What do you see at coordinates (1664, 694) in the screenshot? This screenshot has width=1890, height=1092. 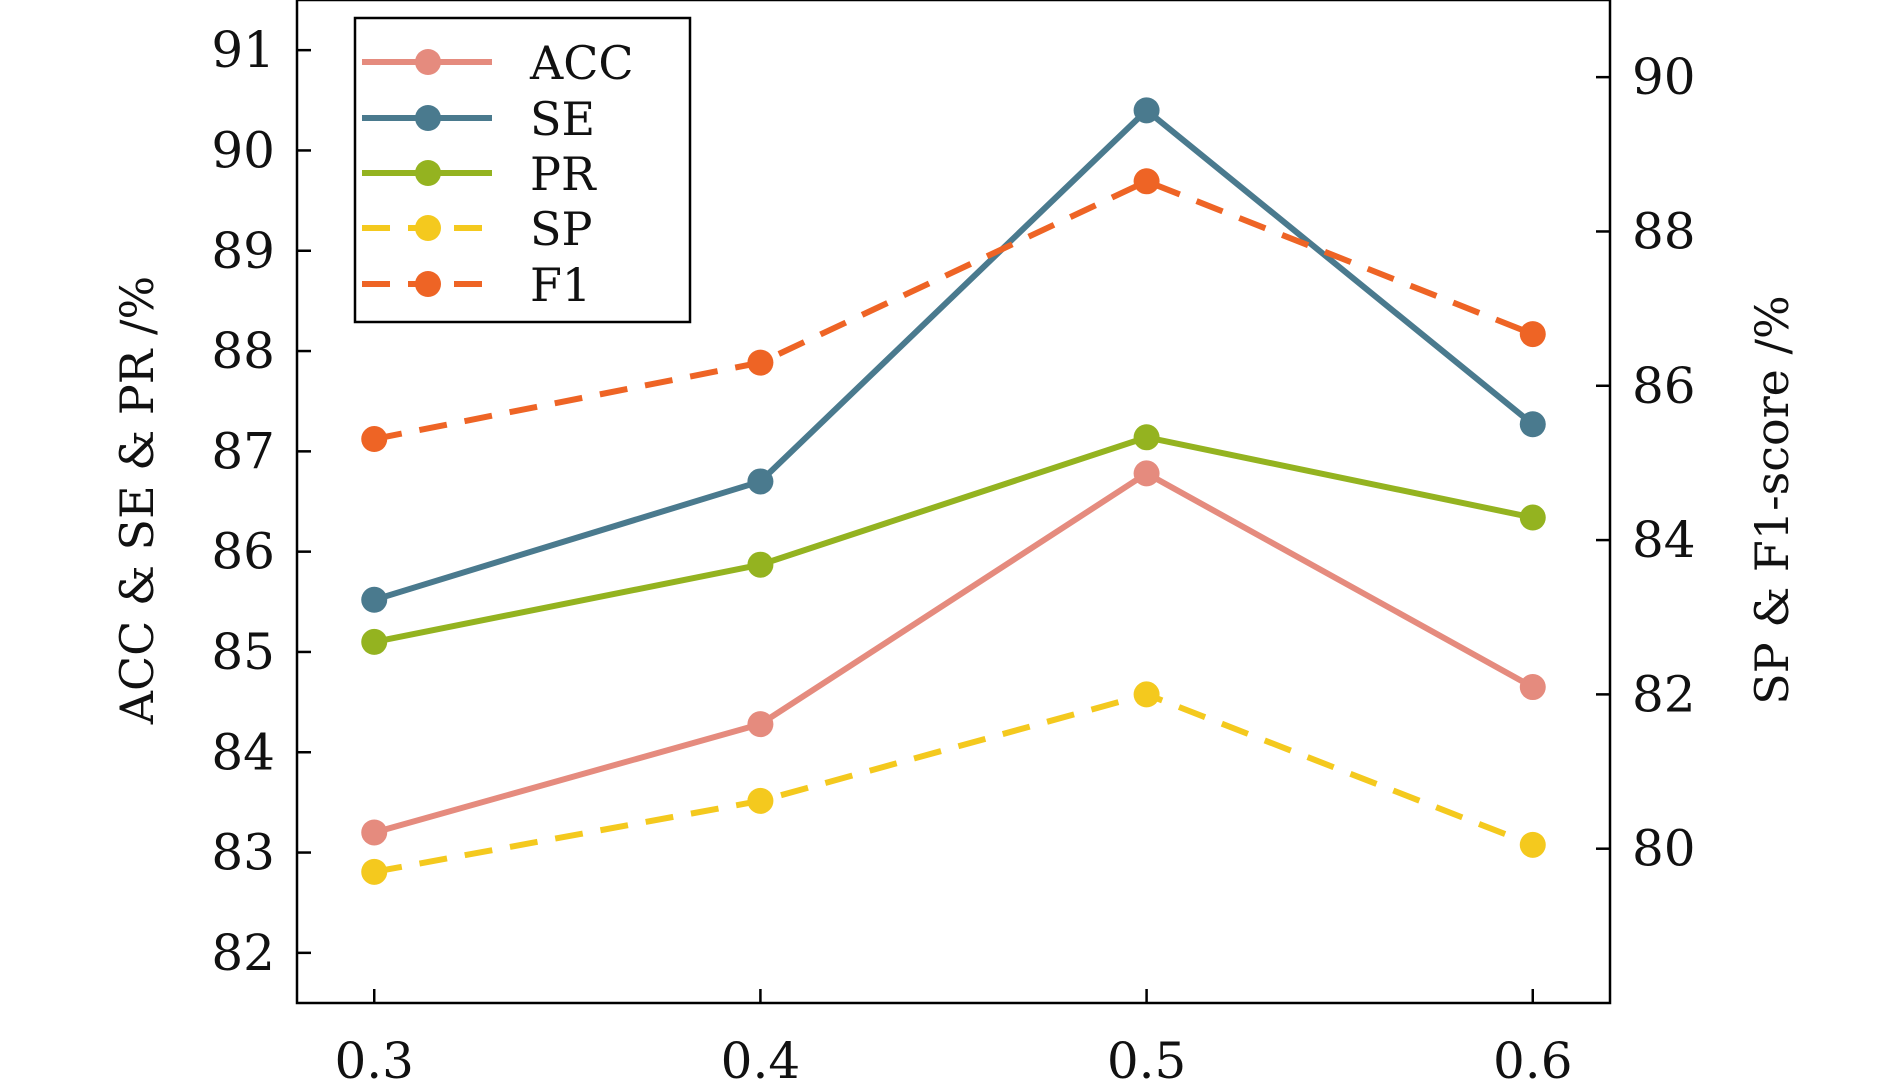 I see `right-y-tick-label: 82` at bounding box center [1664, 694].